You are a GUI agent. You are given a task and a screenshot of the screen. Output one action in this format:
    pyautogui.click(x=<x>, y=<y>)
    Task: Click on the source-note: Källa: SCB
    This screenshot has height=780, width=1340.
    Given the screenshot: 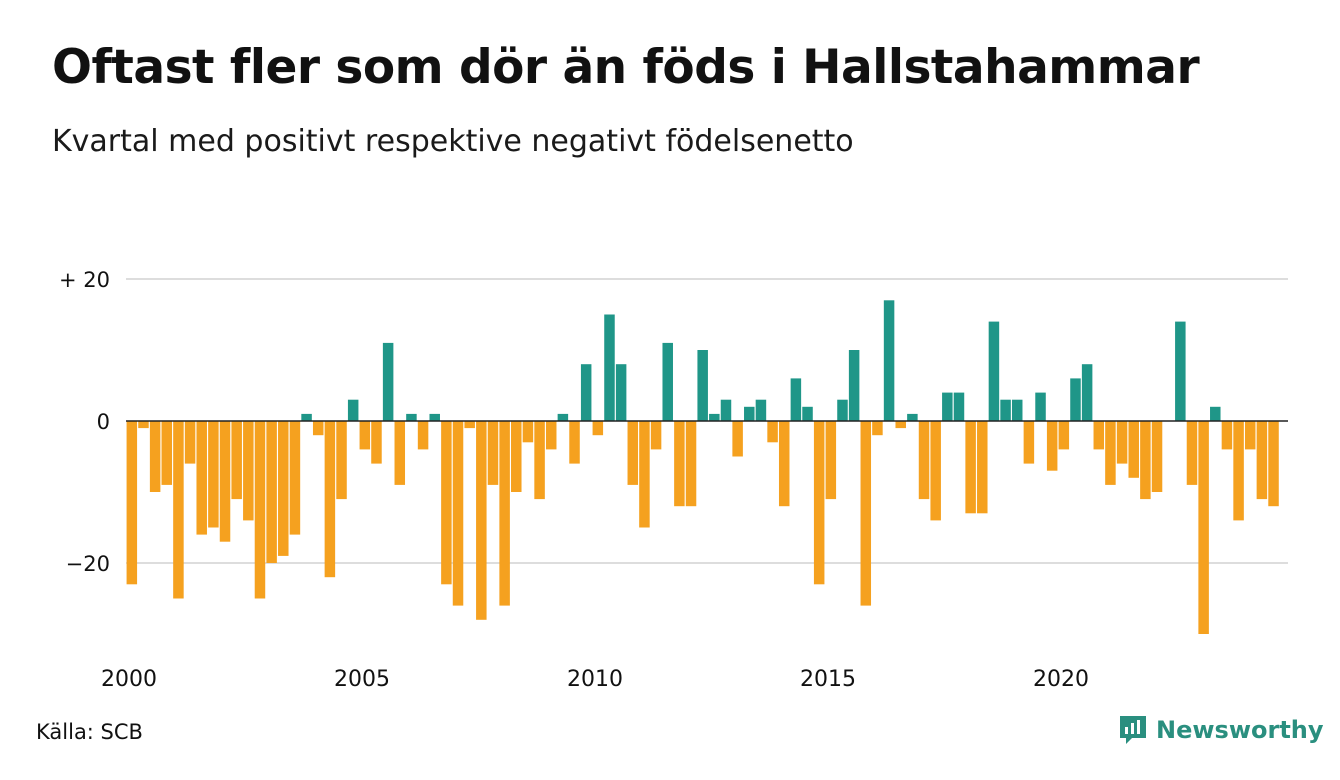 What is the action you would take?
    pyautogui.click(x=89, y=732)
    